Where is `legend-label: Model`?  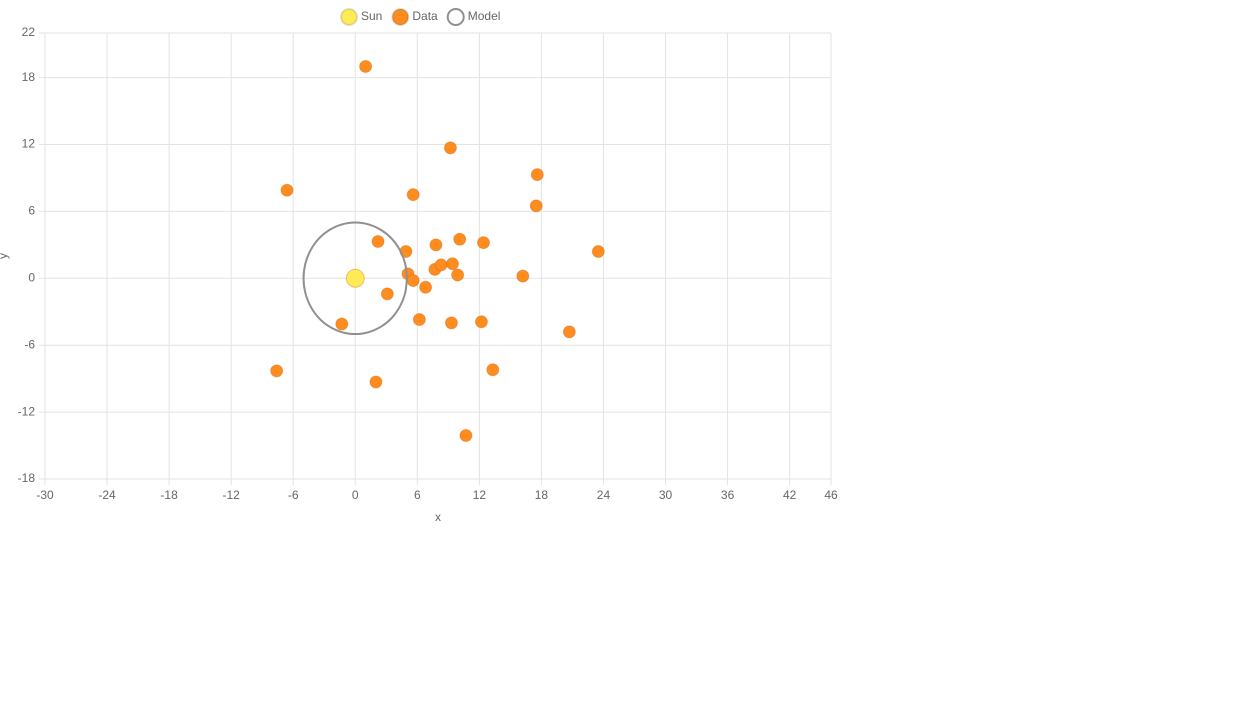
legend-label: Model is located at coordinates (484, 16).